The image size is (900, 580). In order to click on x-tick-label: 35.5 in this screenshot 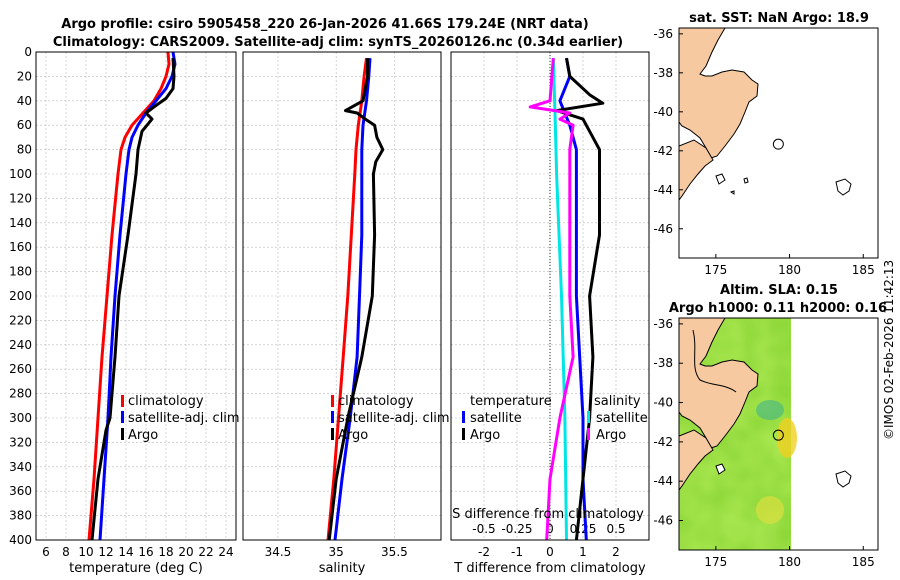, I will do `click(394, 552)`.